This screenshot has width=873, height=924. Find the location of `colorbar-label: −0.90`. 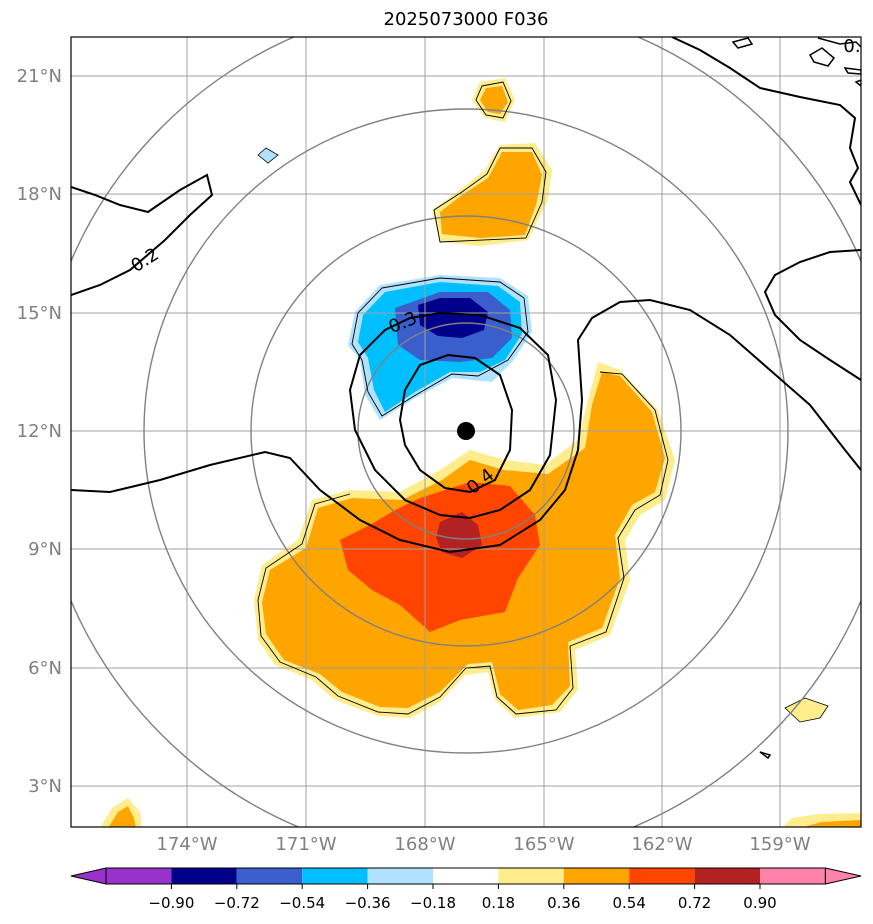

colorbar-label: −0.90 is located at coordinates (171, 903).